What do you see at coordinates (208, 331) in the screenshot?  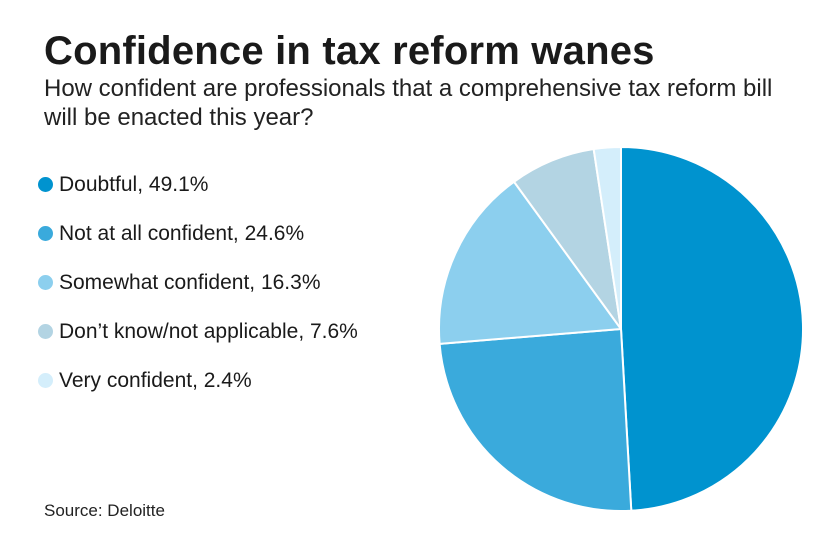 I see `legend-label: Don’t know/not applicable, 7.6%` at bounding box center [208, 331].